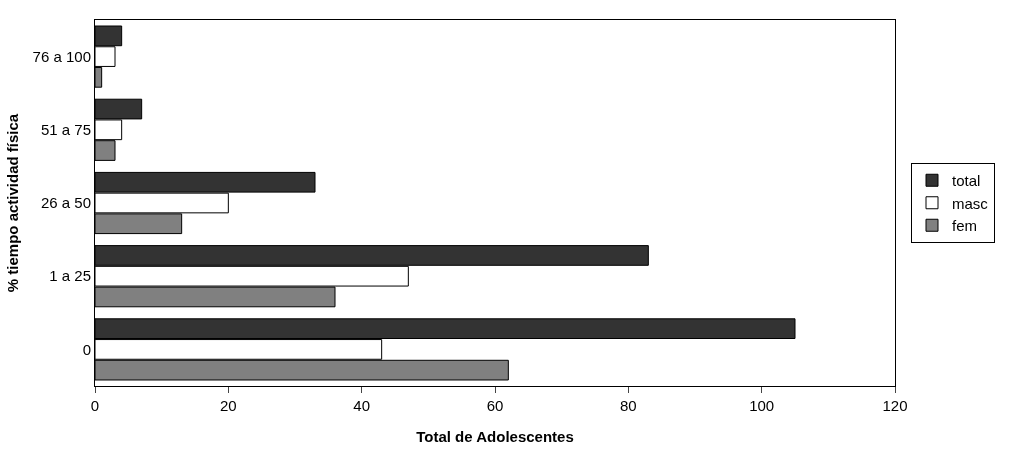 Image resolution: width=1015 pixels, height=456 pixels. I want to click on y-tick-label: 0, so click(86, 349).